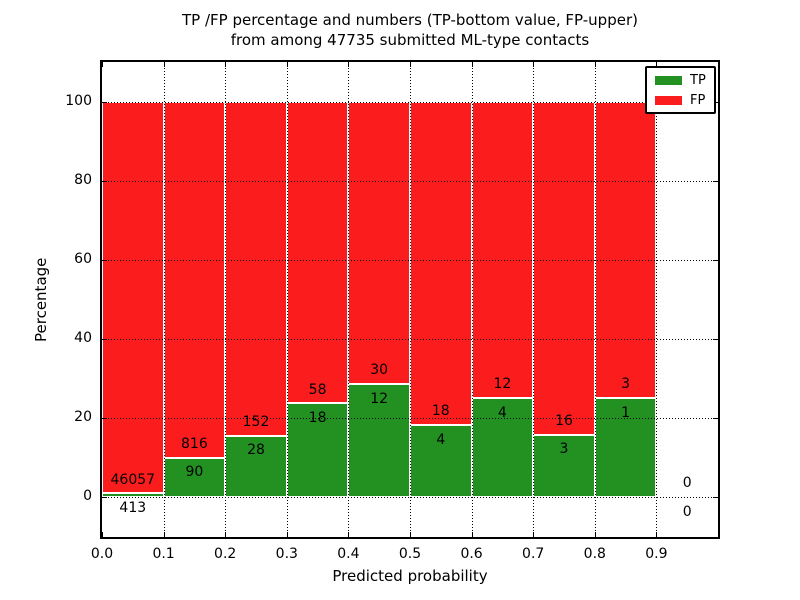 The height and width of the screenshot is (600, 800). I want to click on annotation-fp-9: 0, so click(687, 483).